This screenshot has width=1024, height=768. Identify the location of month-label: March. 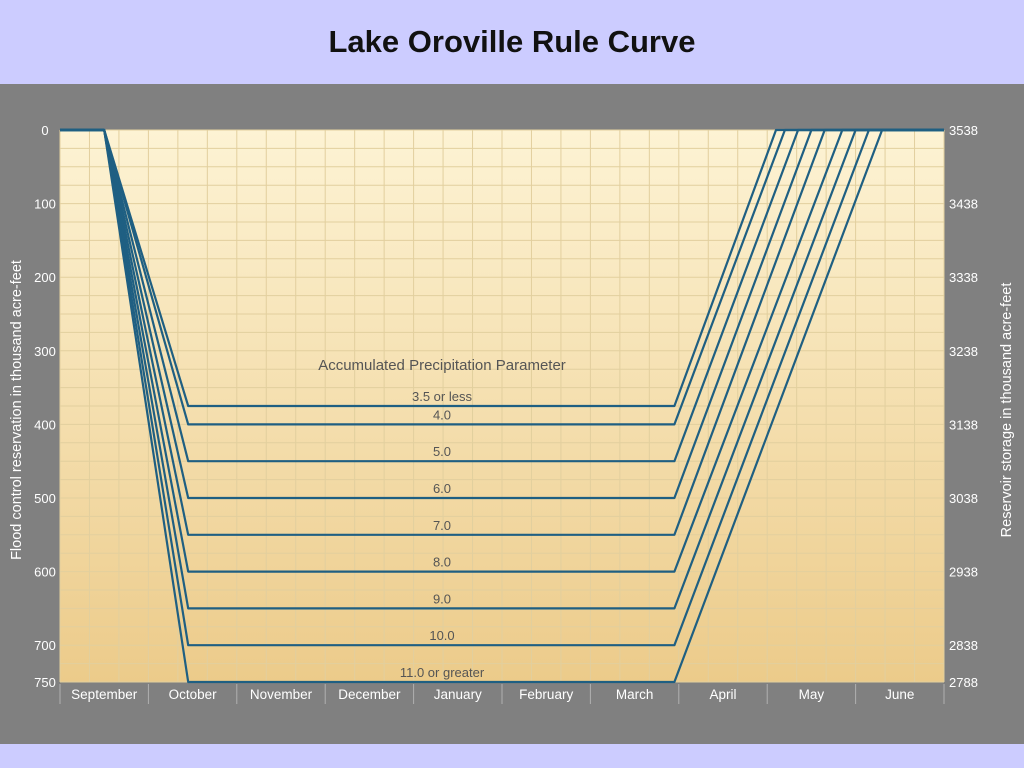
(635, 694).